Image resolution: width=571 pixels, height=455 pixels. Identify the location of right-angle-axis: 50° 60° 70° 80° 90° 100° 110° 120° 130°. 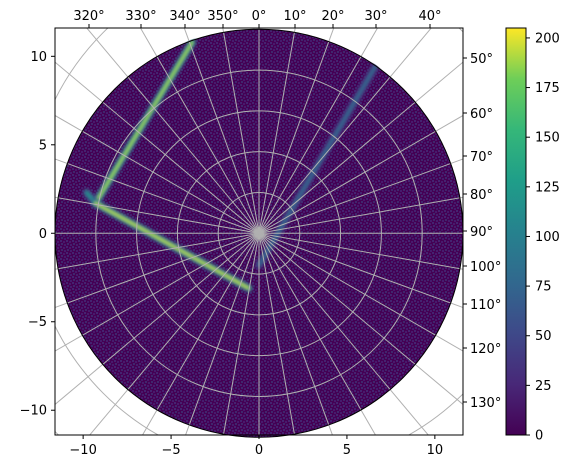
(482, 231).